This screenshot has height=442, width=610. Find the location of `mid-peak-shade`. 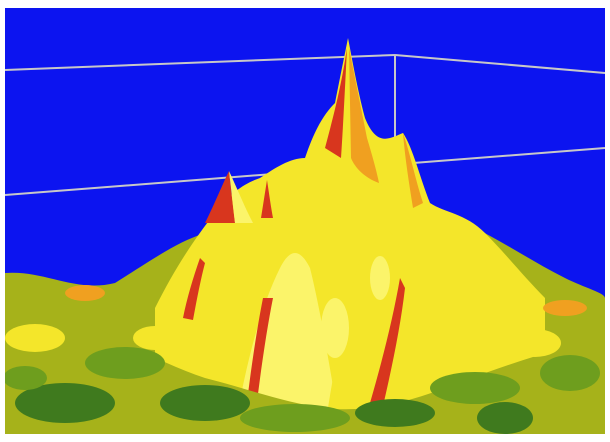

mid-peak-shade is located at coordinates (267, 199).